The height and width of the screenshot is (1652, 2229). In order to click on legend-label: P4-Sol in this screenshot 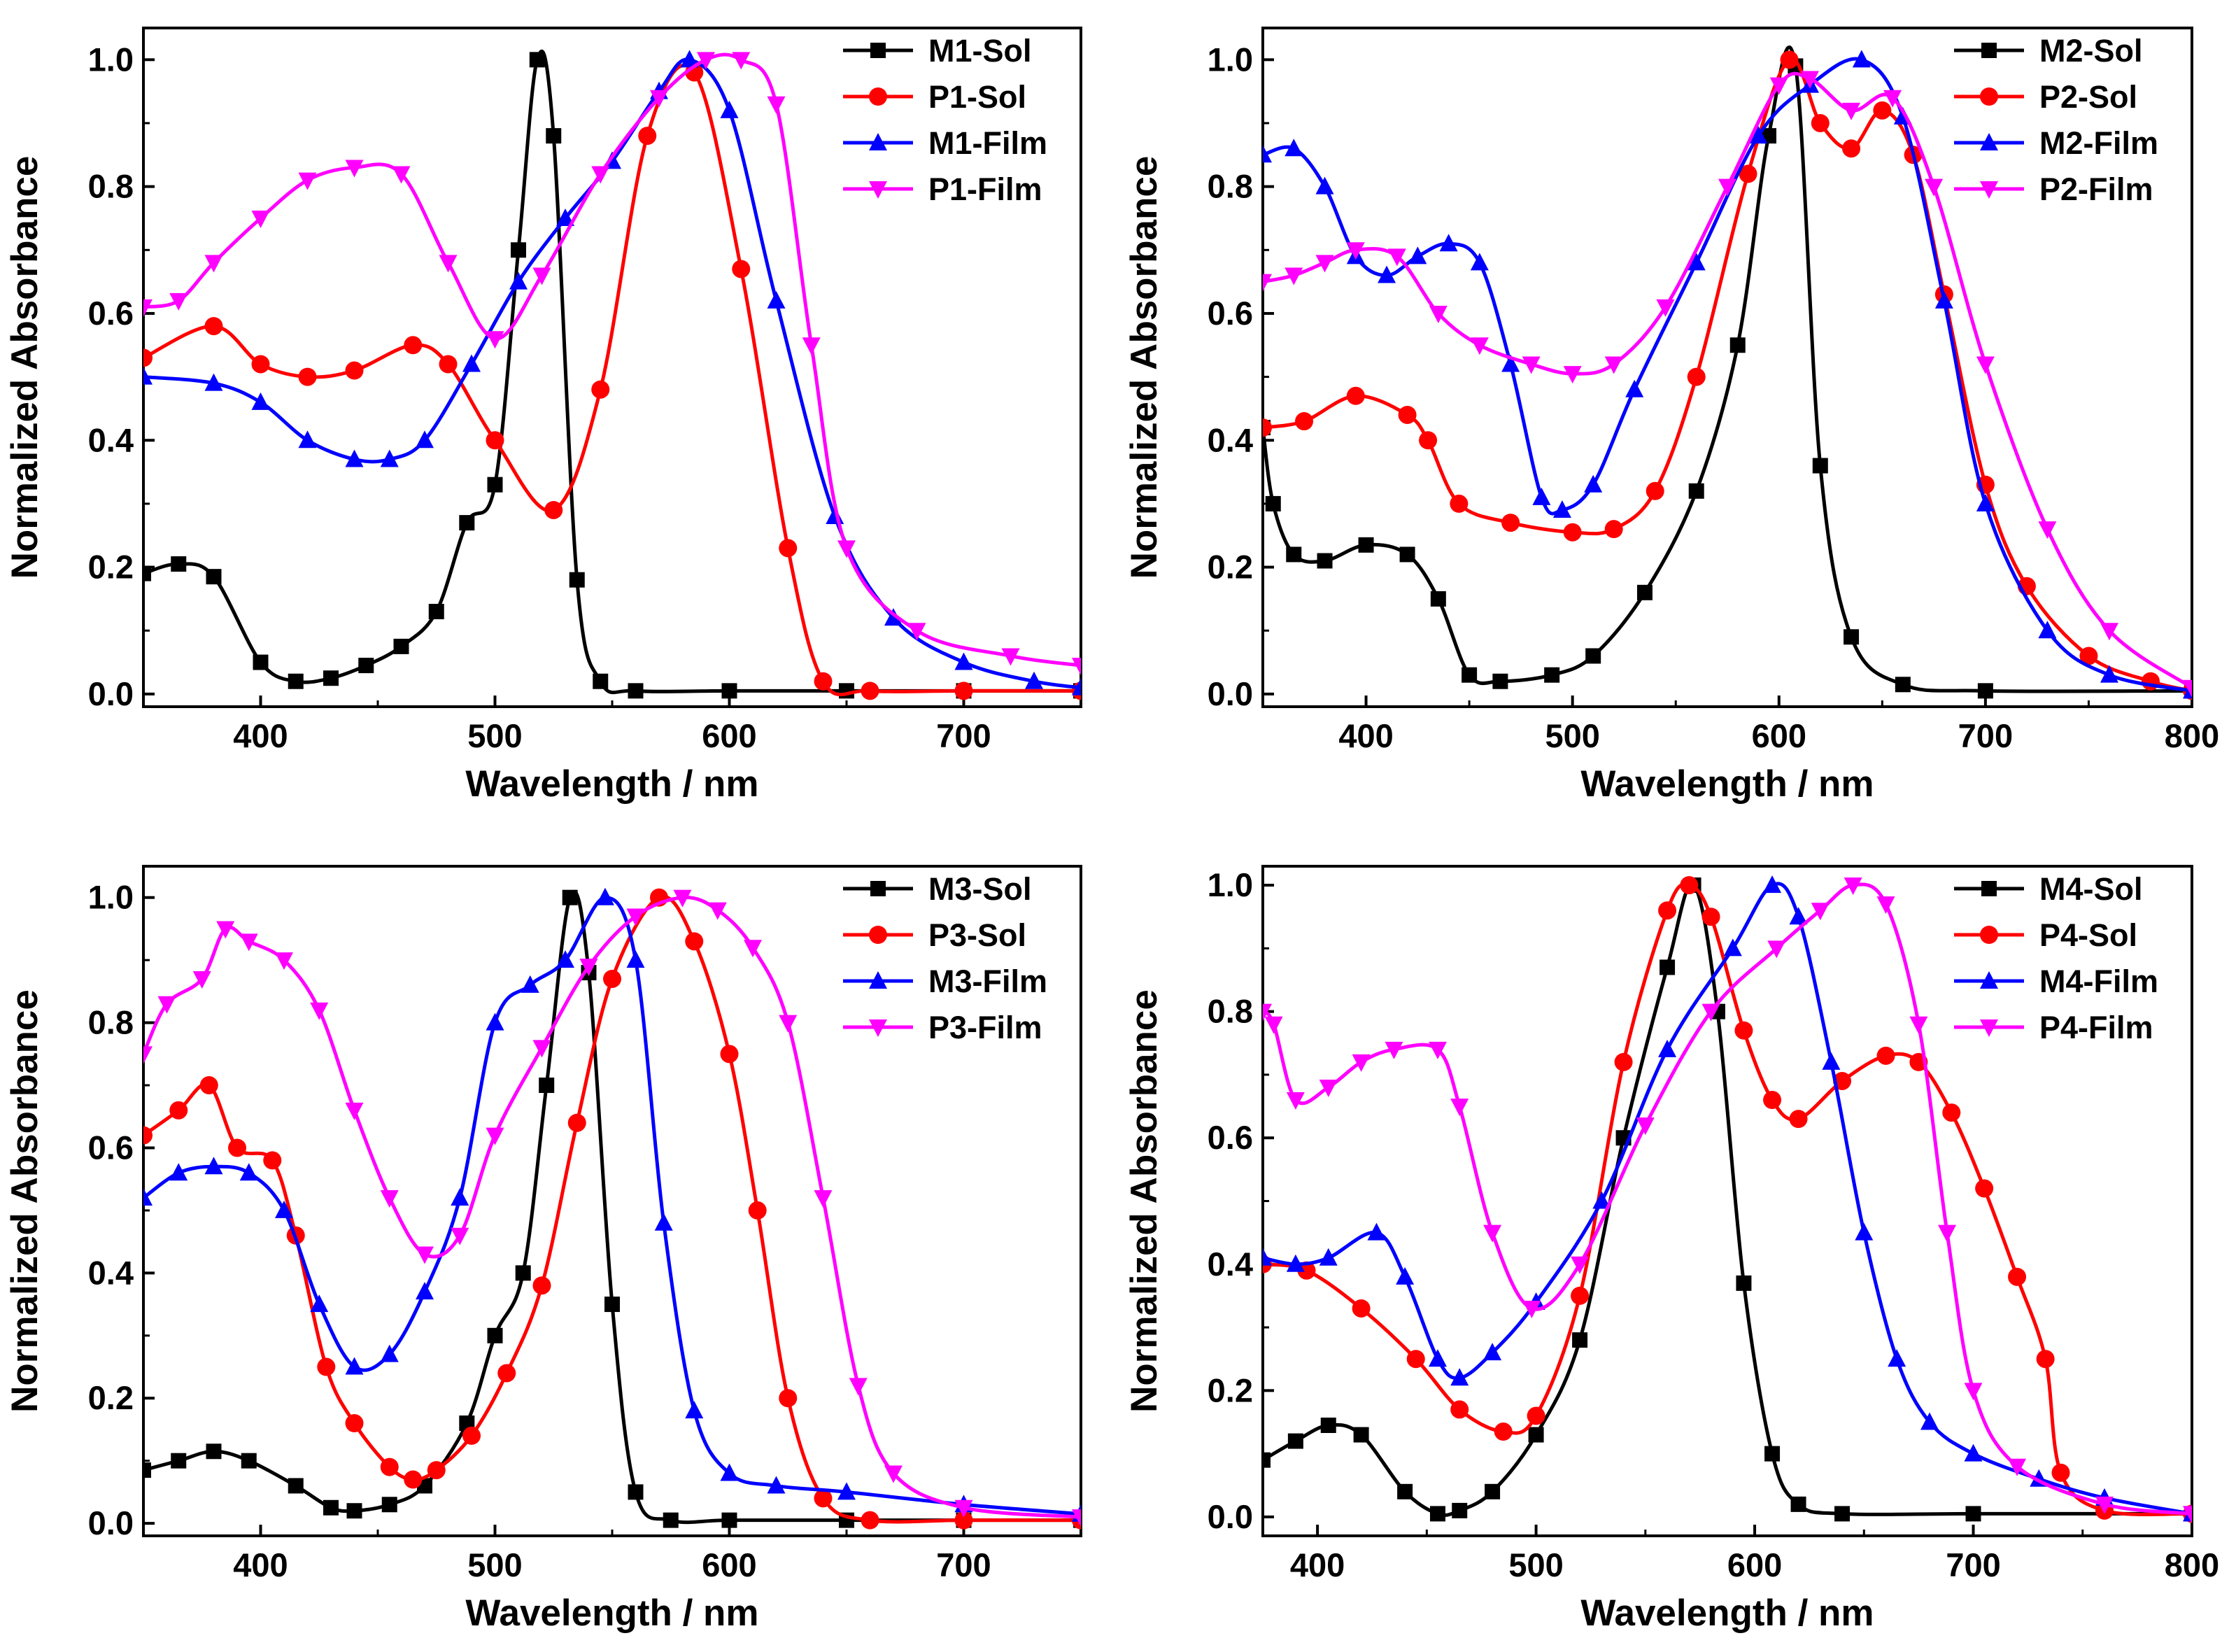, I will do `click(2088, 935)`.